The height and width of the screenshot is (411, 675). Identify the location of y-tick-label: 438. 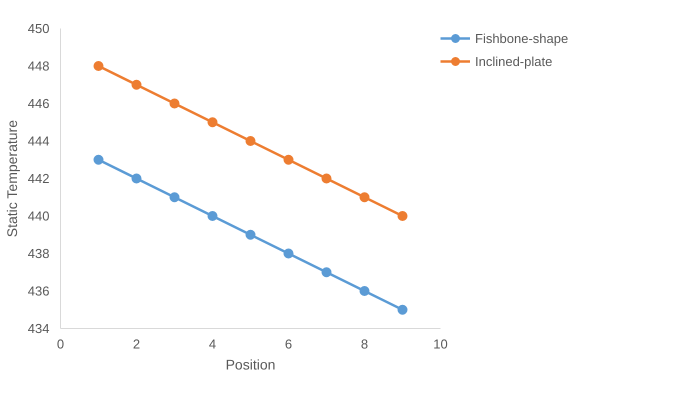
(39, 253).